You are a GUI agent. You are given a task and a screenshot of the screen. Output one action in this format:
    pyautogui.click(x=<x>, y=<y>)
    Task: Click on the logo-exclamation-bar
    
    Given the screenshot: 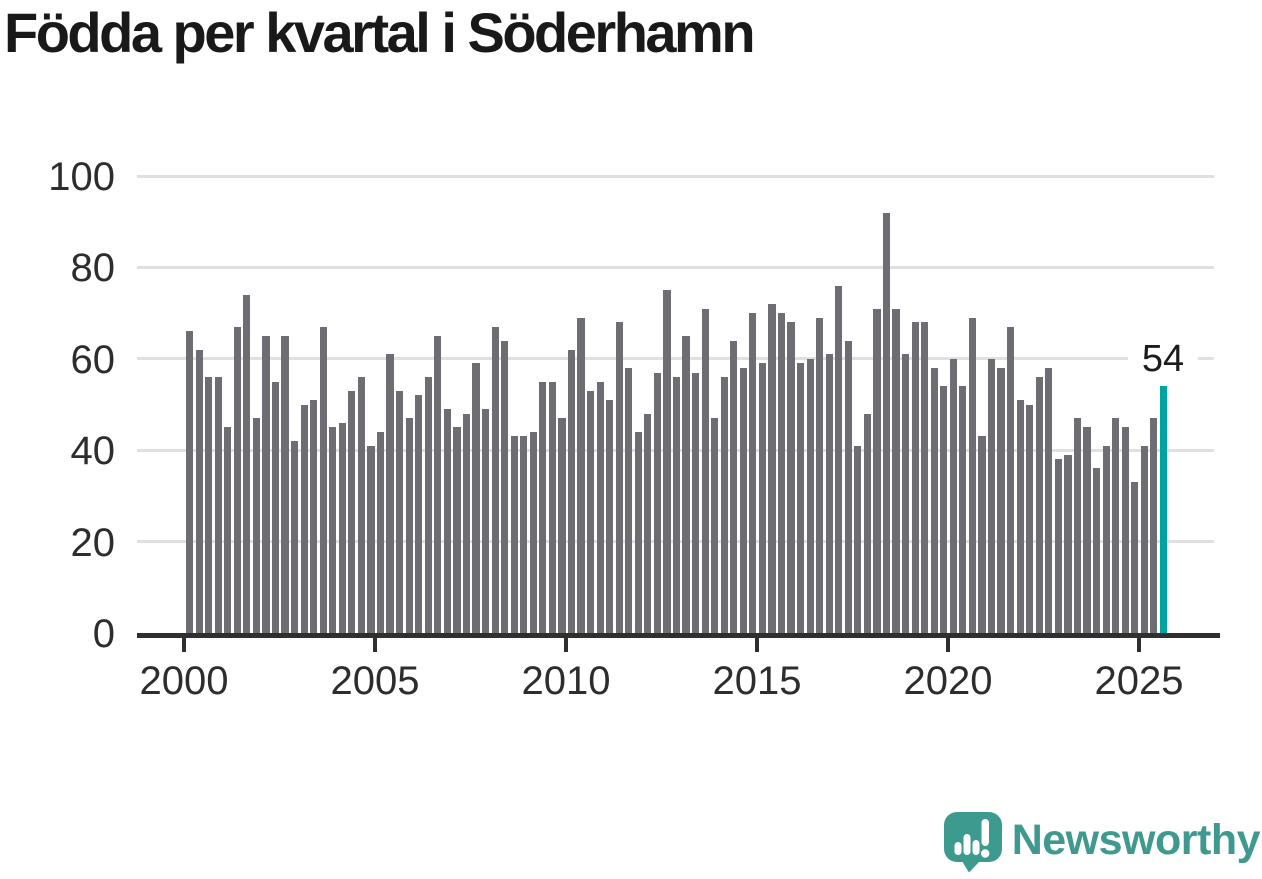 What is the action you would take?
    pyautogui.click(x=985, y=832)
    